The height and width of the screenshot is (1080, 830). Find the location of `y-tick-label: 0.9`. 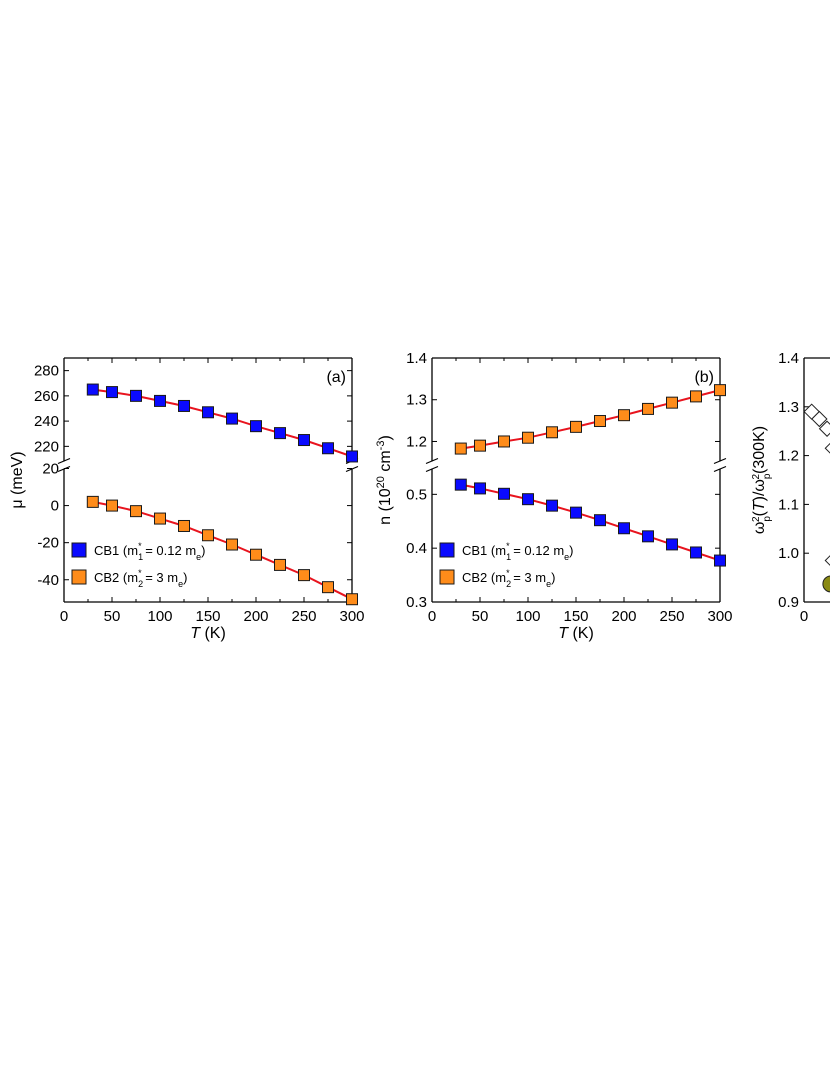

y-tick-label: 0.9 is located at coordinates (788, 602).